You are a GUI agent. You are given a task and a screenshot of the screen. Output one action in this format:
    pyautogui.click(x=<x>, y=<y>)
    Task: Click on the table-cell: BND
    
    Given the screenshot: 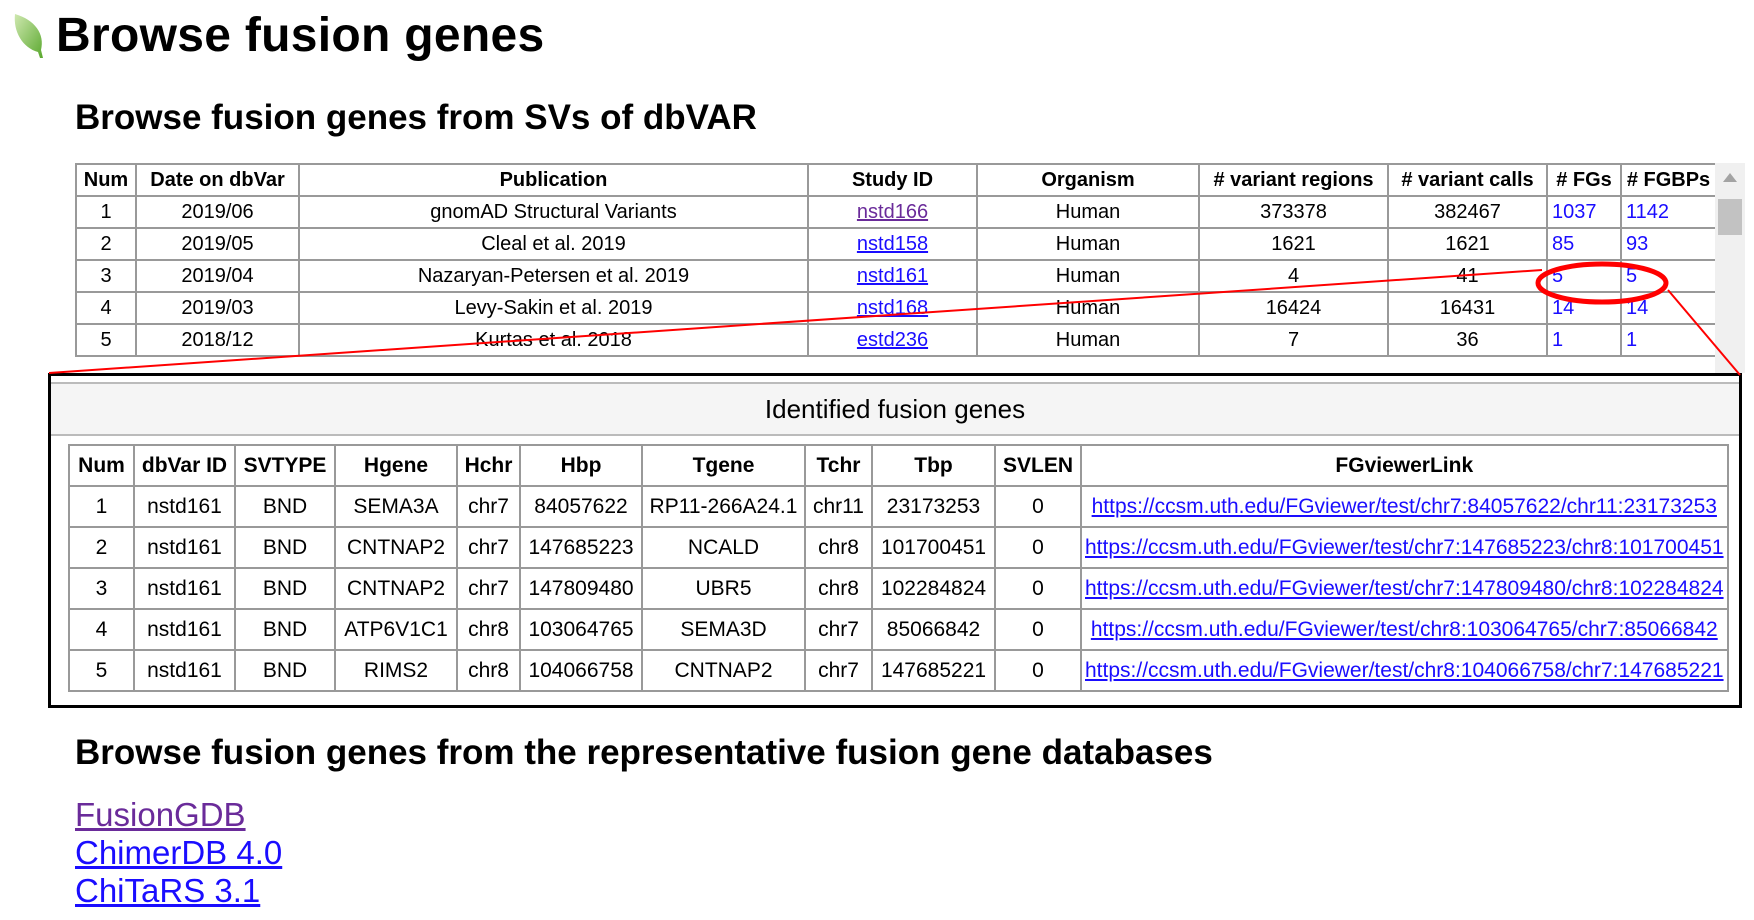 What is the action you would take?
    pyautogui.click(x=285, y=588)
    